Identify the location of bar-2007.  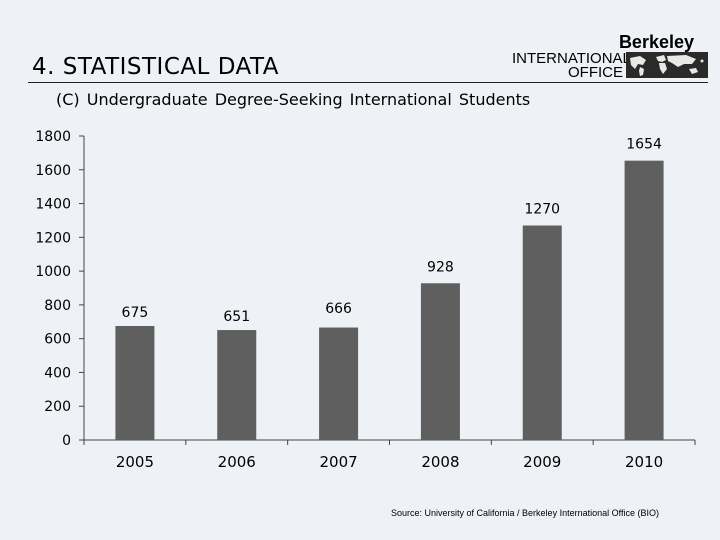
(339, 383).